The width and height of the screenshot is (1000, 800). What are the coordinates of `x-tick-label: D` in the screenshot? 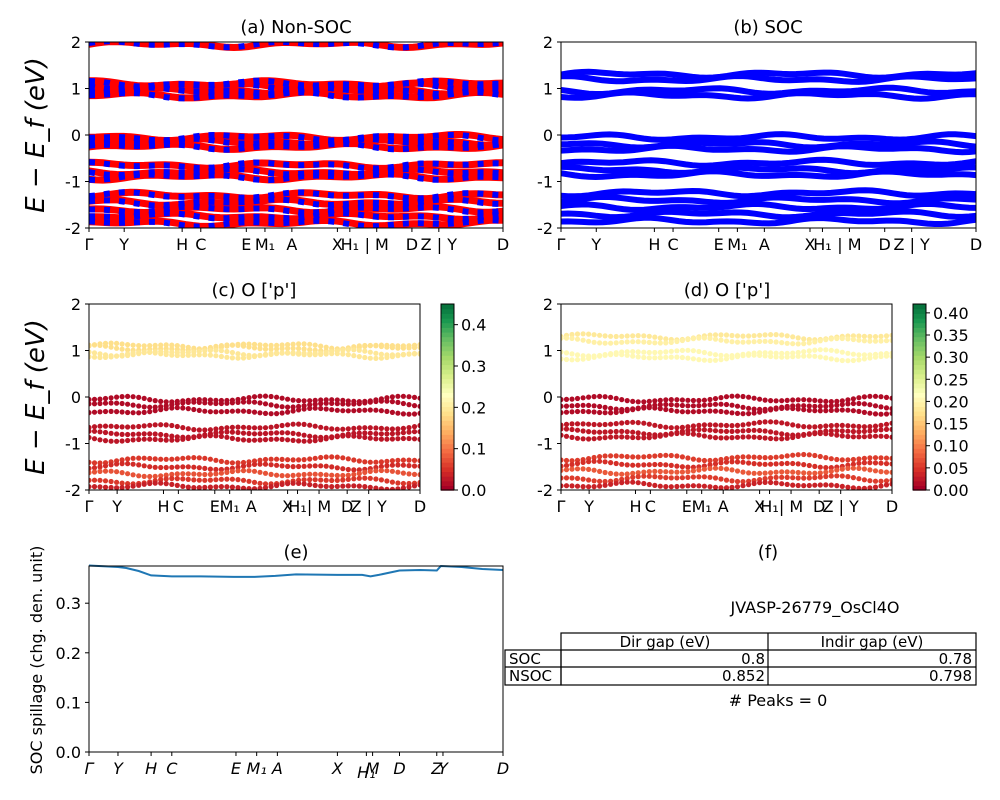 It's located at (412, 244).